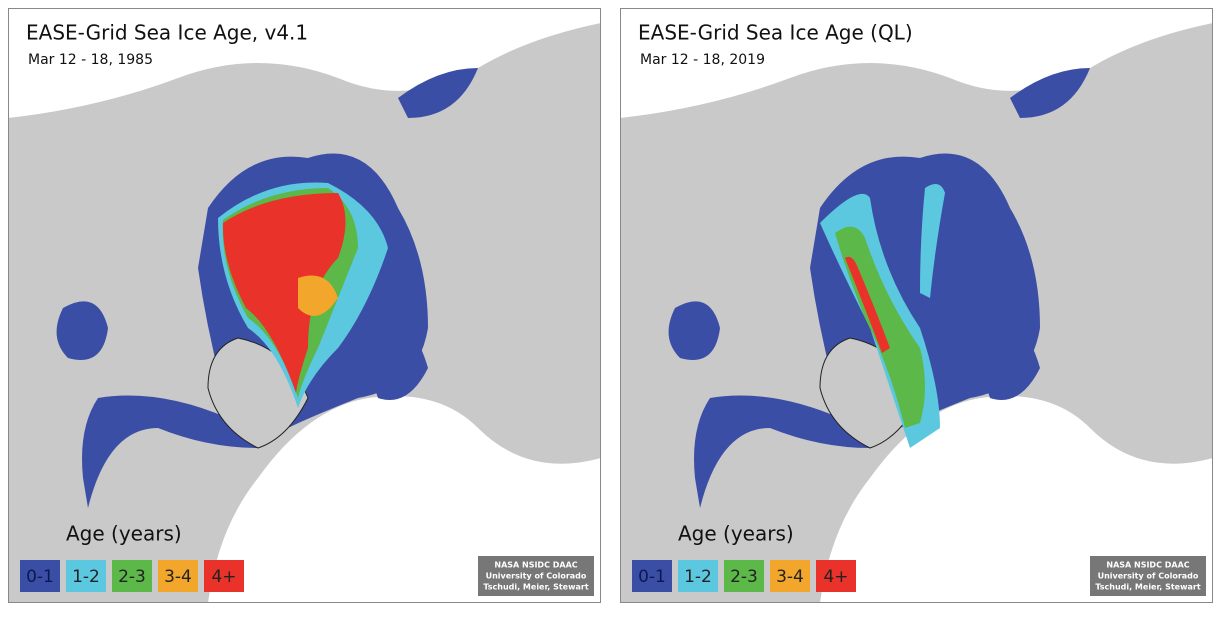 The width and height of the screenshot is (1223, 620). I want to click on map-title: EASE-Grid Sea Ice Age (QL), so click(775, 33).